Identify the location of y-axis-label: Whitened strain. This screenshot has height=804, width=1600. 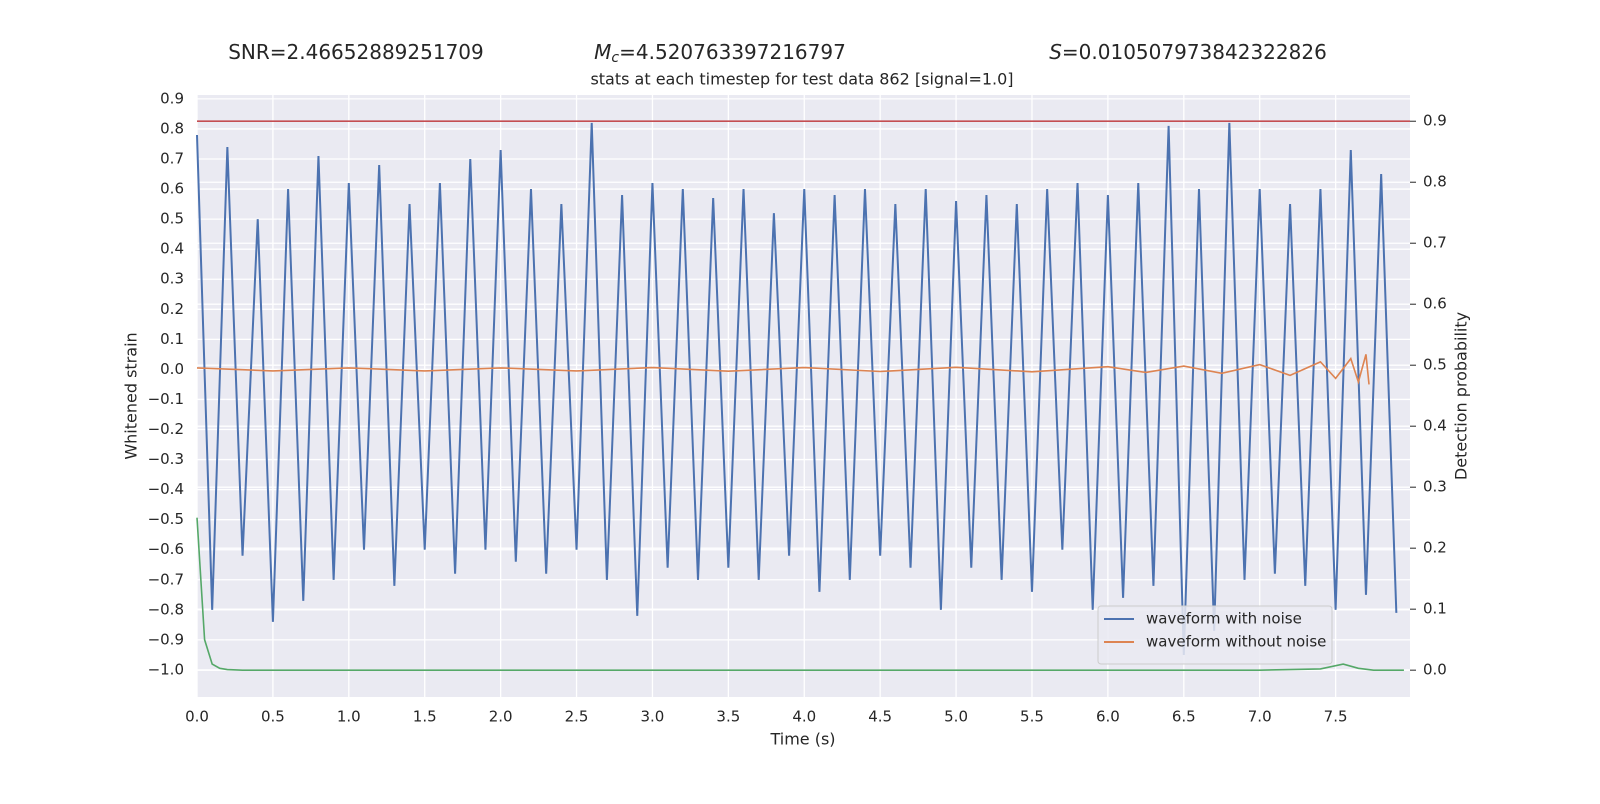
(131, 395).